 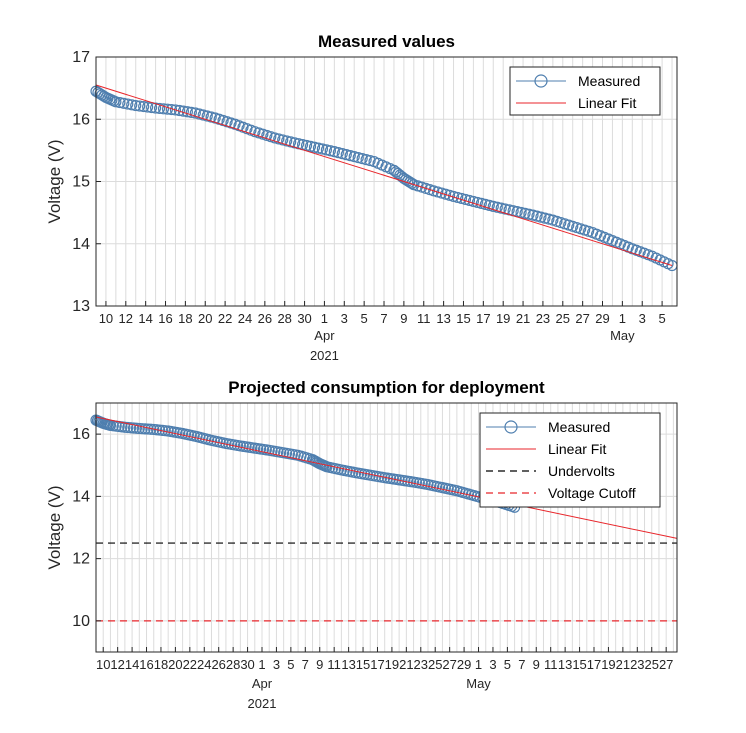 I want to click on y-tick-labels: 13 14 15 16 17, so click(x=86, y=182).